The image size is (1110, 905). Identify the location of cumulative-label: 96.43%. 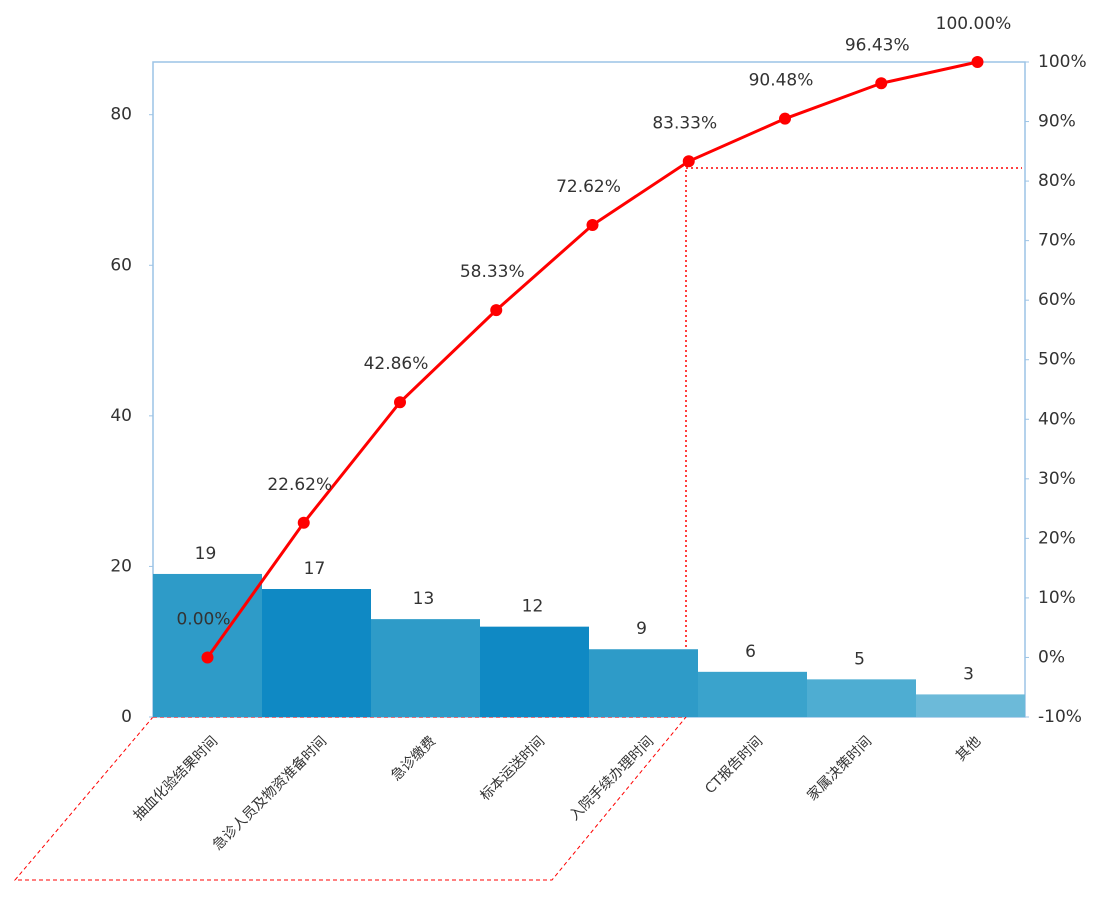
(877, 45).